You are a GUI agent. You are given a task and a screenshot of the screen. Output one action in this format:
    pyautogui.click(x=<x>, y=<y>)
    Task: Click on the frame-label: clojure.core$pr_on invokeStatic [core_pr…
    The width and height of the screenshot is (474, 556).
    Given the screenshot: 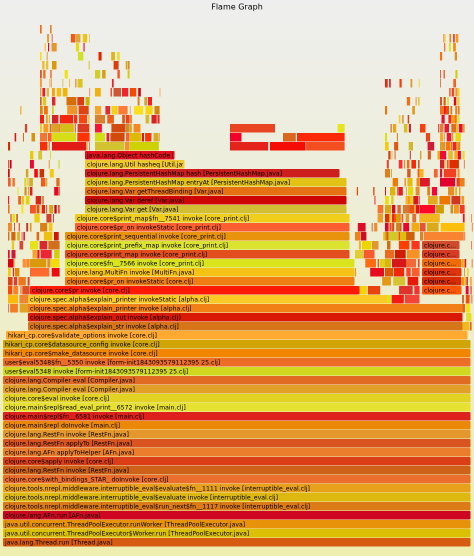 What is the action you would take?
    pyautogui.click(x=149, y=228)
    